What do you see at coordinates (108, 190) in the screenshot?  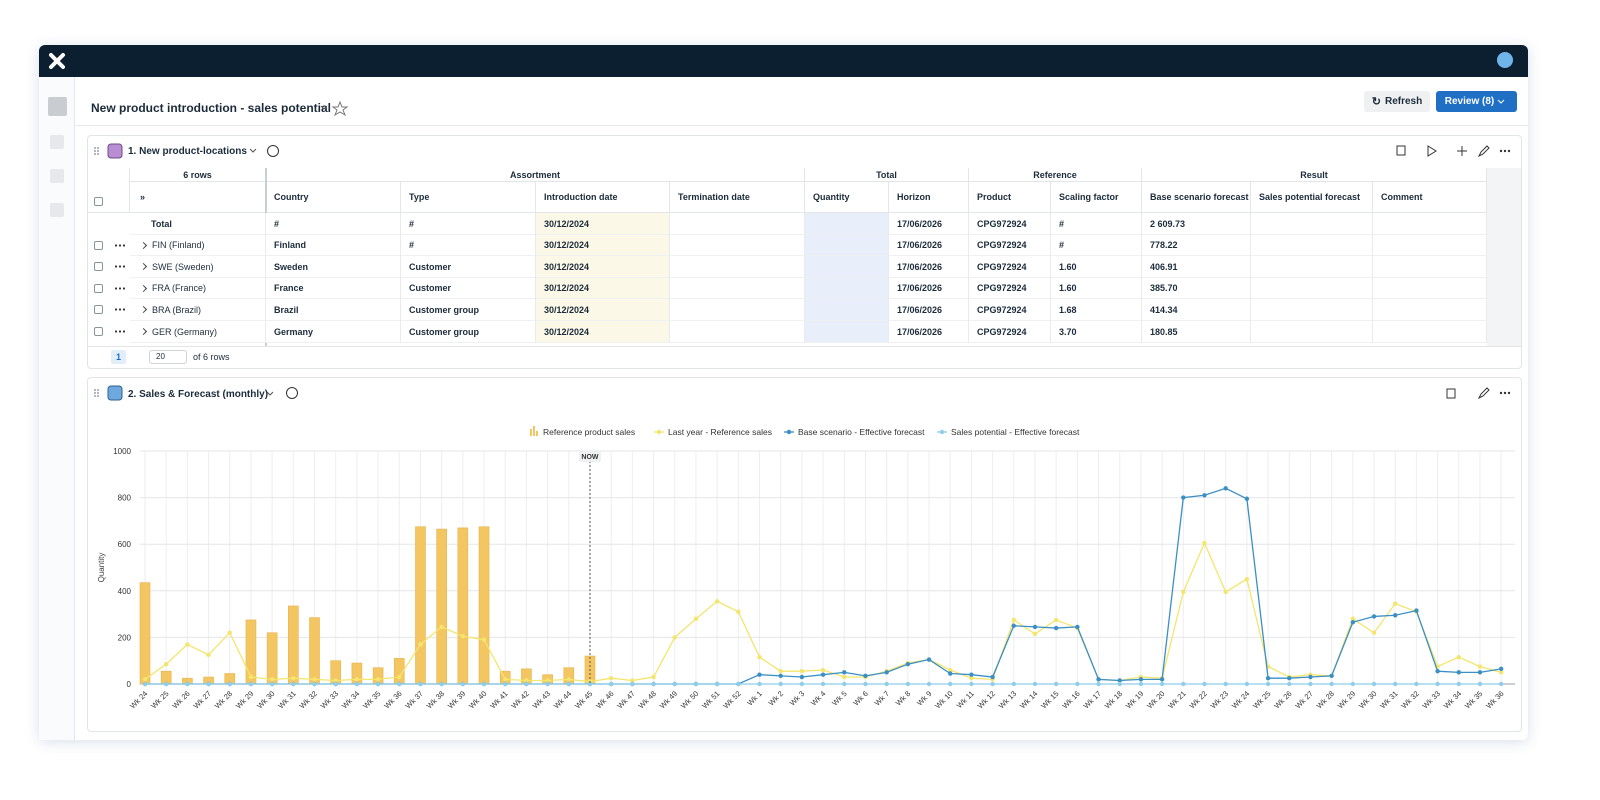 I see `header-checkbox-cell` at bounding box center [108, 190].